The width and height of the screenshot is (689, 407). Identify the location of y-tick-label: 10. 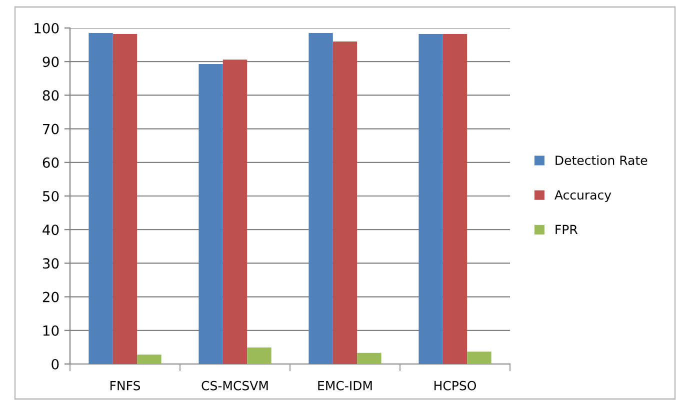
(51, 330).